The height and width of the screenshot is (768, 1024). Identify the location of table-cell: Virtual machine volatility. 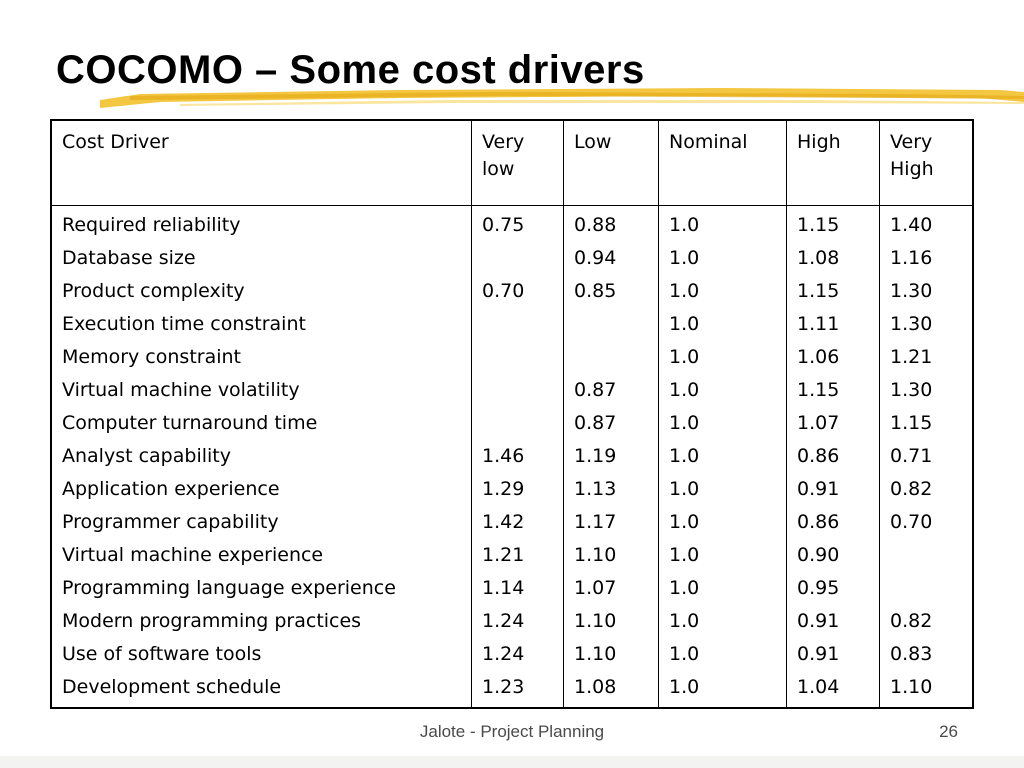
(181, 390).